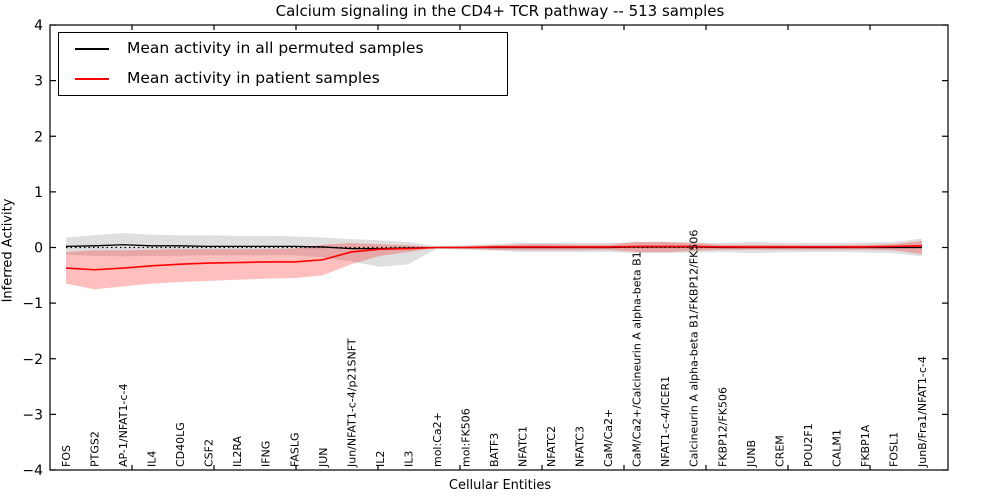 The height and width of the screenshot is (500, 1000). I want to click on x-category-label: CaM/Ca2+/Calcineurin A alpha-beta B1, so click(637, 359).